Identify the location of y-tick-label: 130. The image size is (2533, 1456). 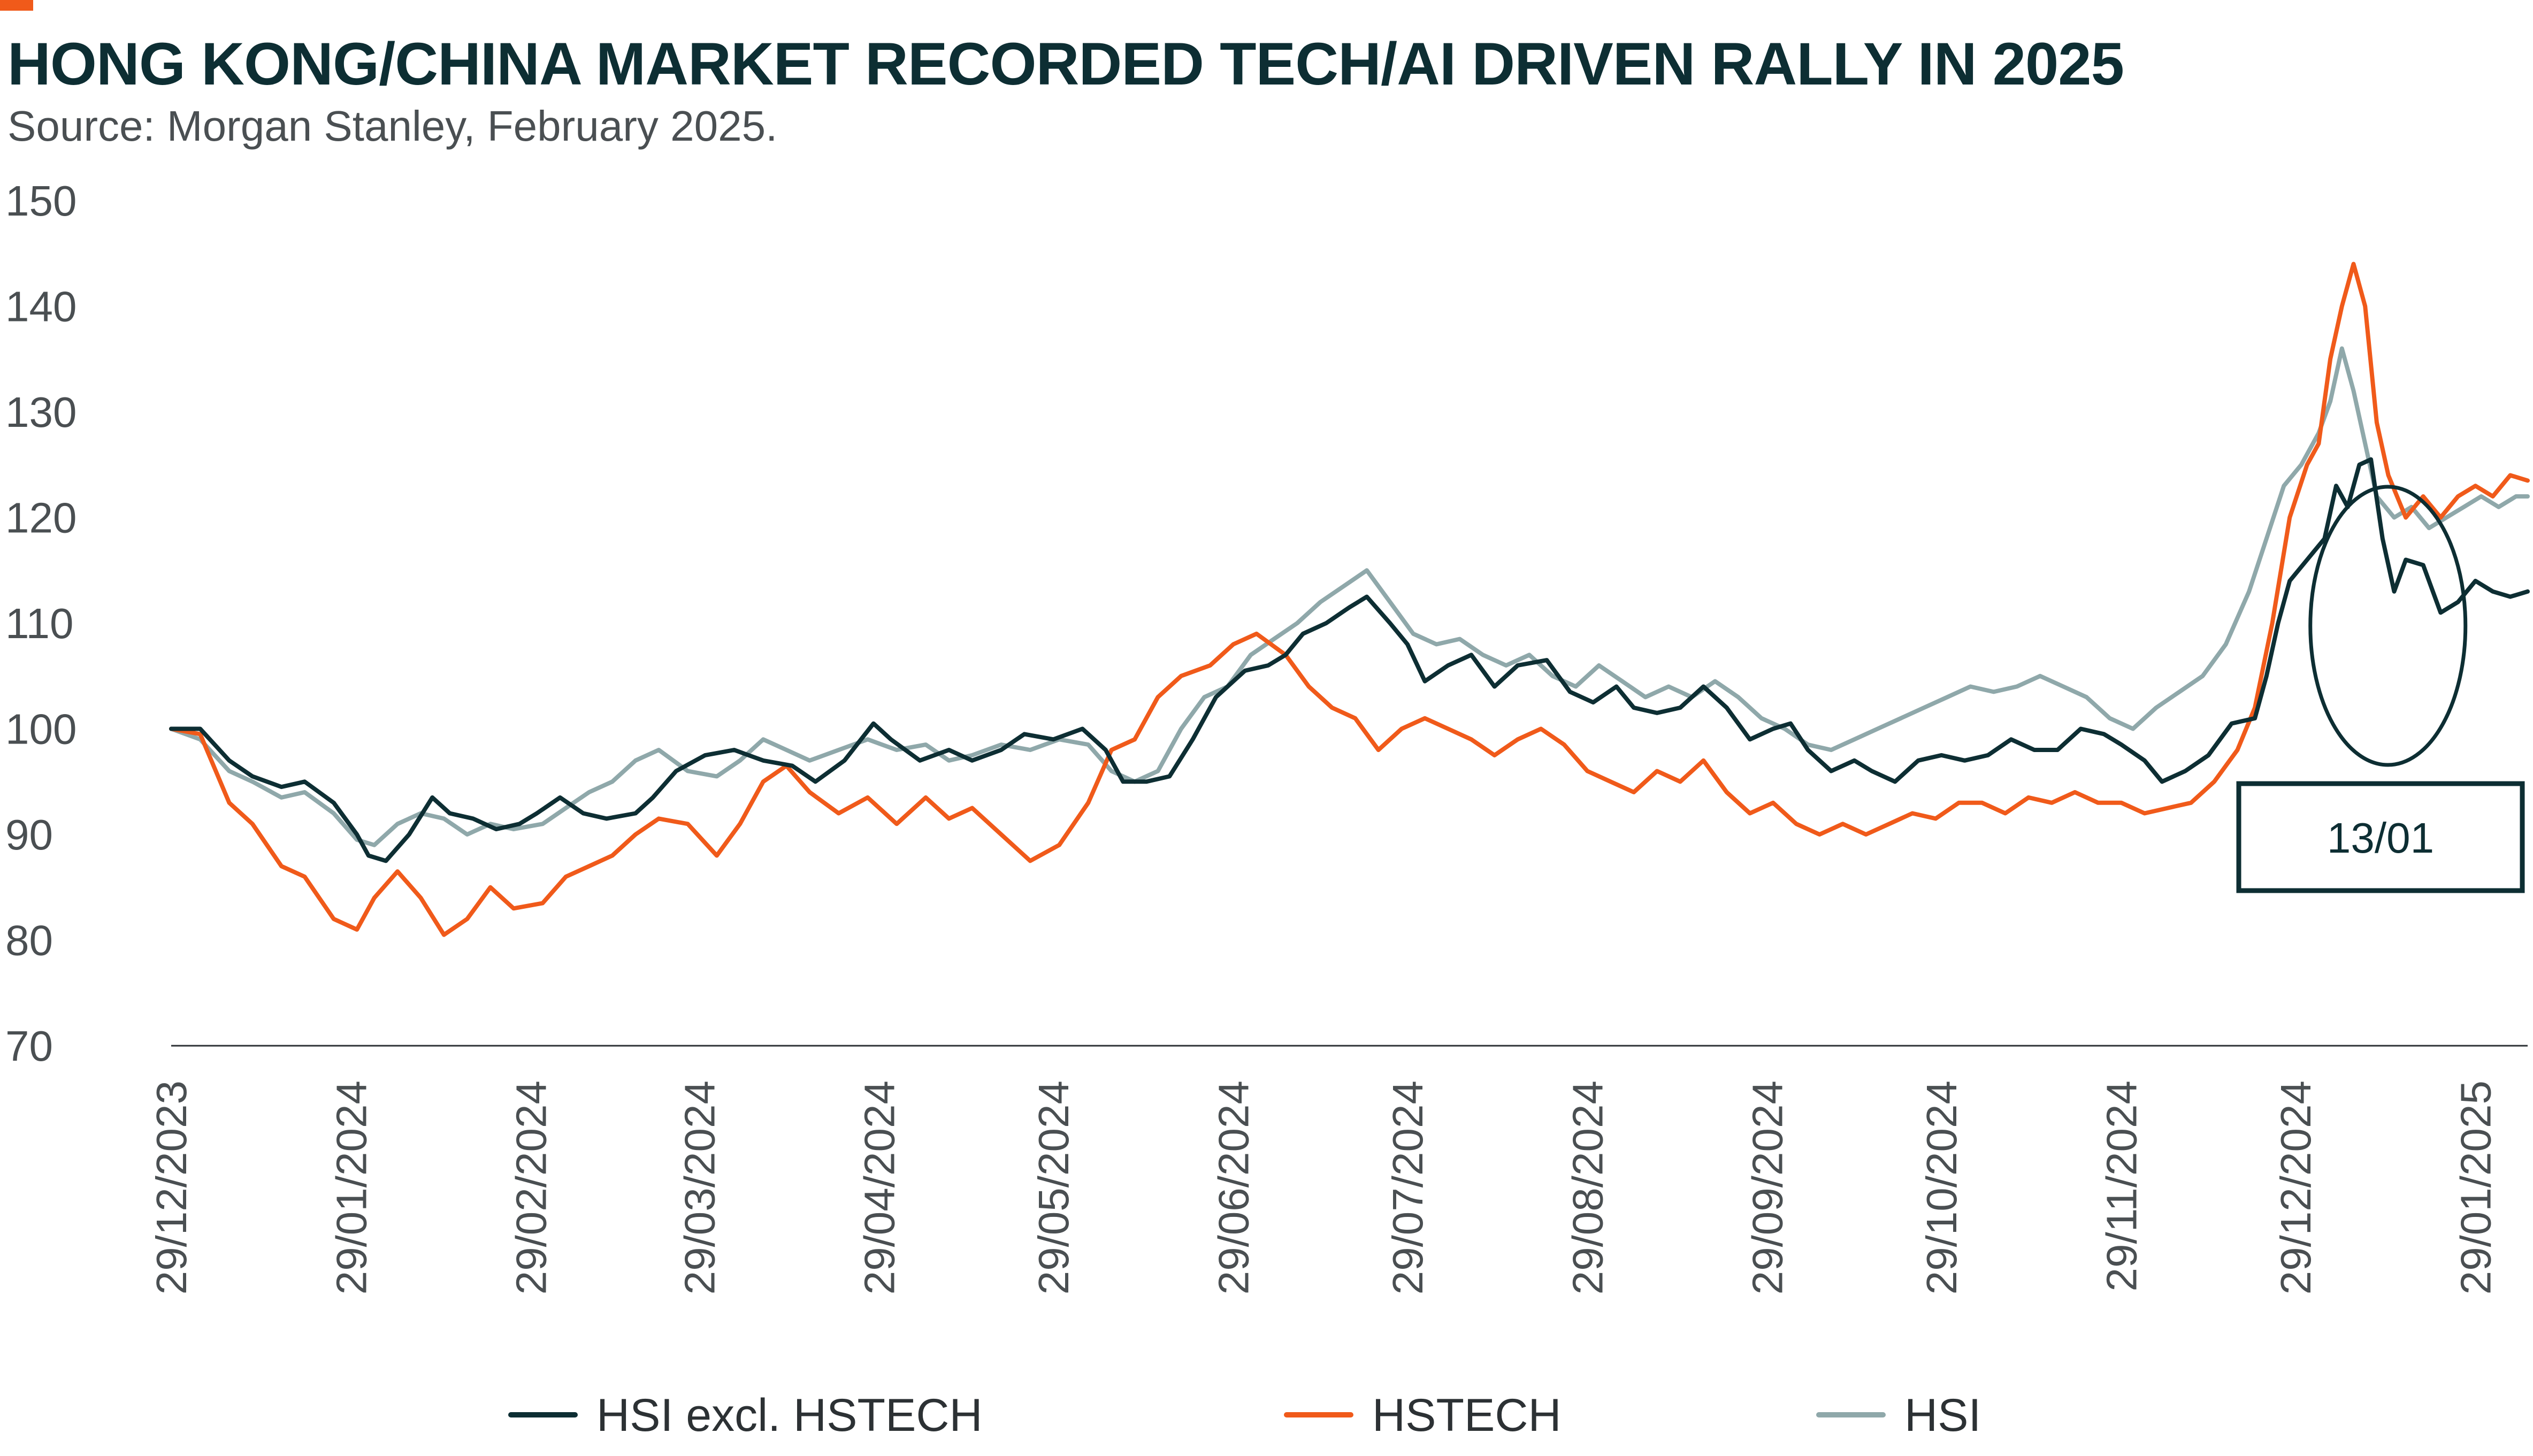
(40, 412).